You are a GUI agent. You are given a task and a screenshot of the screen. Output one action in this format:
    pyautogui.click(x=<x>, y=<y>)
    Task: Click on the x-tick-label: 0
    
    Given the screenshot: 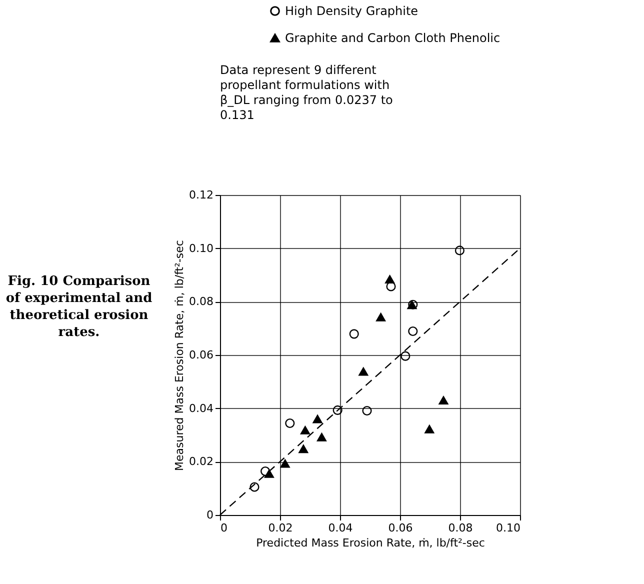 What is the action you would take?
    pyautogui.click(x=224, y=528)
    